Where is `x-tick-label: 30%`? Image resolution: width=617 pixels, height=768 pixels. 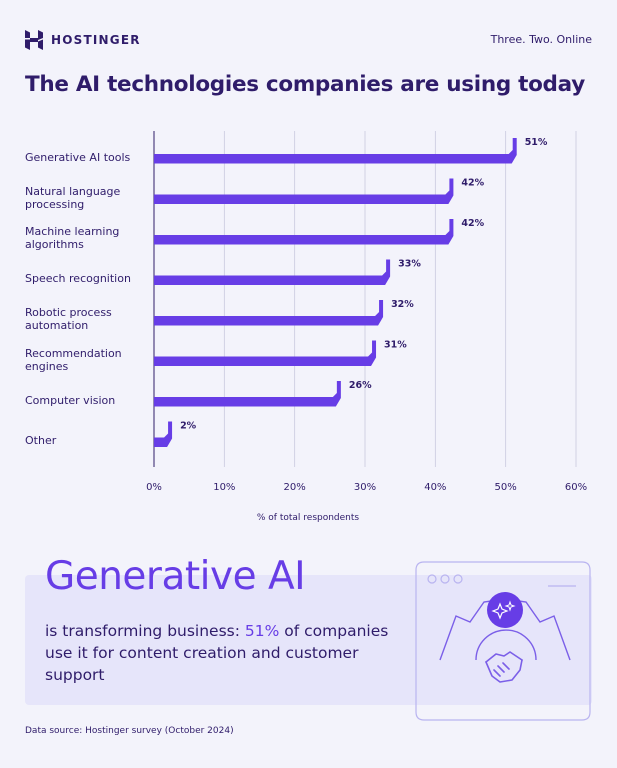
x-tick-label: 30% is located at coordinates (365, 487).